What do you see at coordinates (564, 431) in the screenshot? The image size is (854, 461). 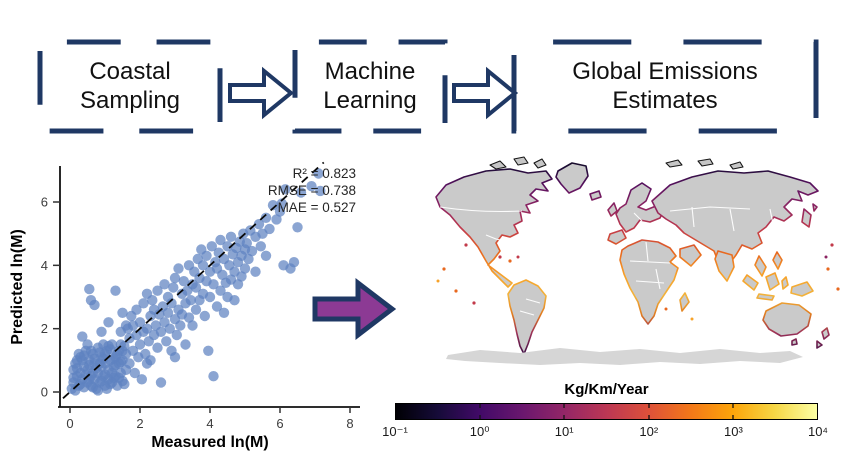 I see `colorbar-tick-label: 10¹` at bounding box center [564, 431].